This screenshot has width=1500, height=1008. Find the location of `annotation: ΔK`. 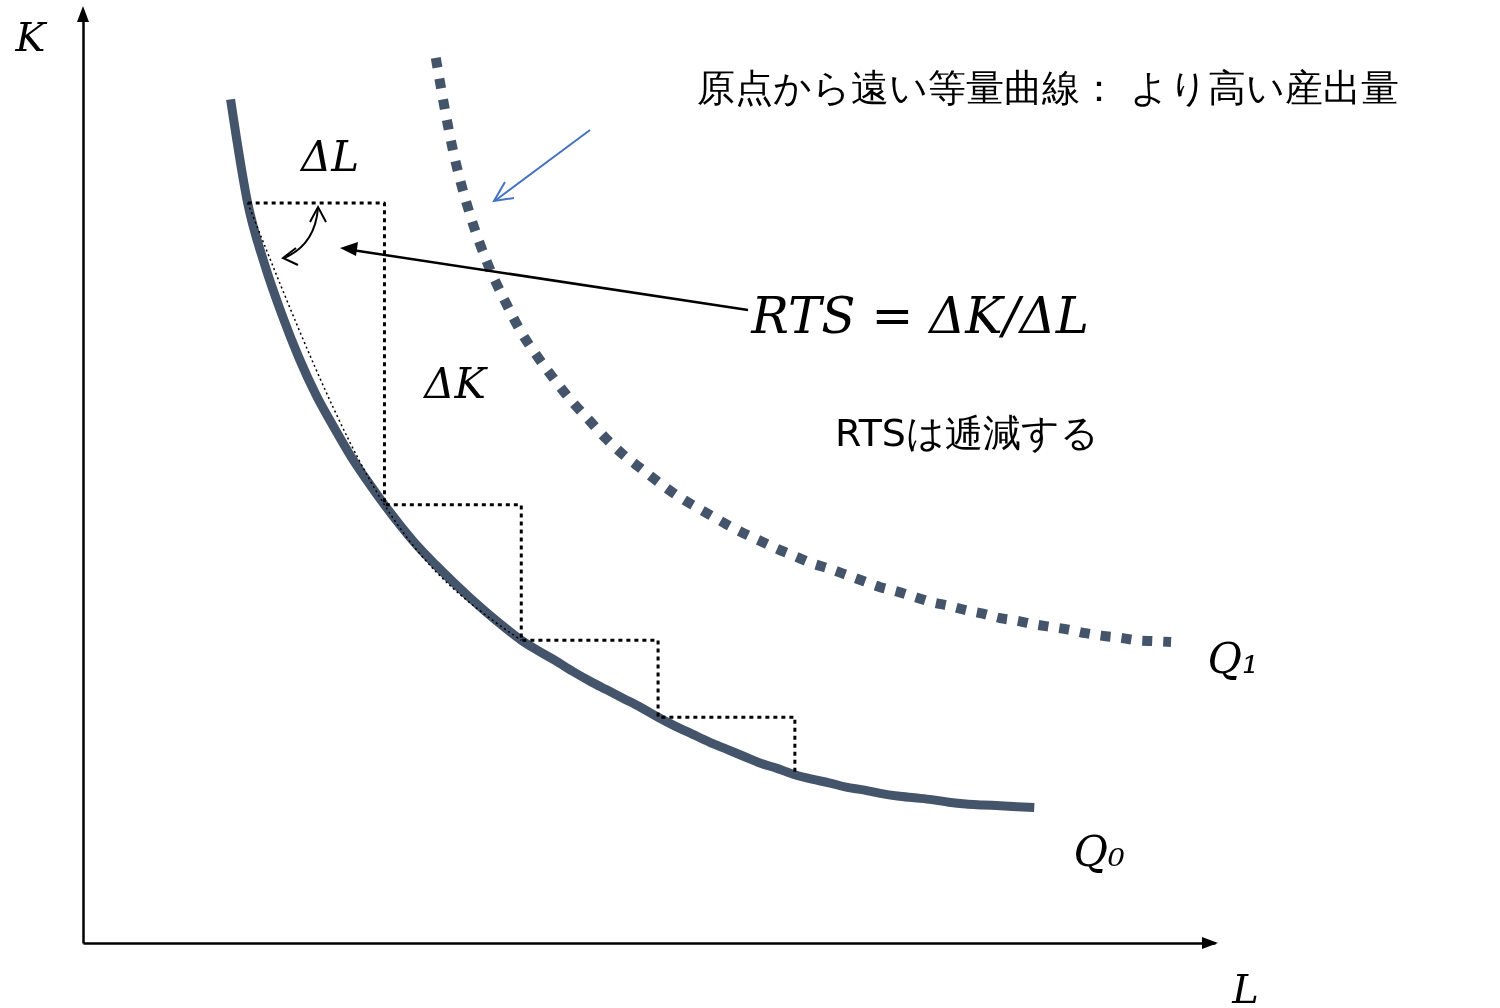

annotation: ΔK is located at coordinates (455, 383).